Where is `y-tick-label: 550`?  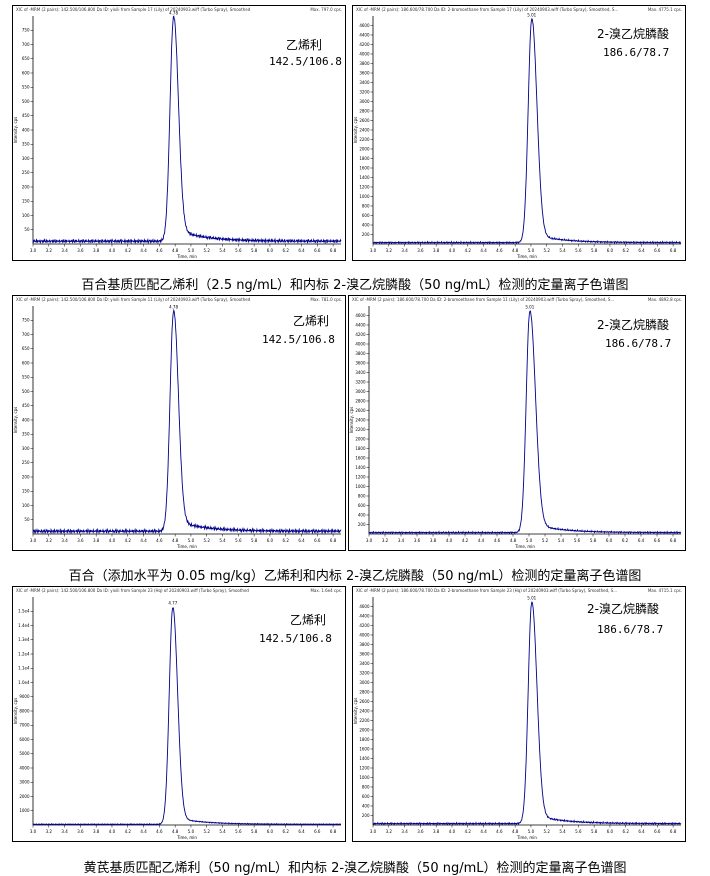 y-tick-label: 550 is located at coordinates (26, 377).